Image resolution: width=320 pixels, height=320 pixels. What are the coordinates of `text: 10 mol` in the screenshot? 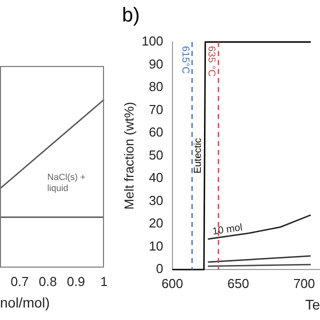 It's located at (228, 230).